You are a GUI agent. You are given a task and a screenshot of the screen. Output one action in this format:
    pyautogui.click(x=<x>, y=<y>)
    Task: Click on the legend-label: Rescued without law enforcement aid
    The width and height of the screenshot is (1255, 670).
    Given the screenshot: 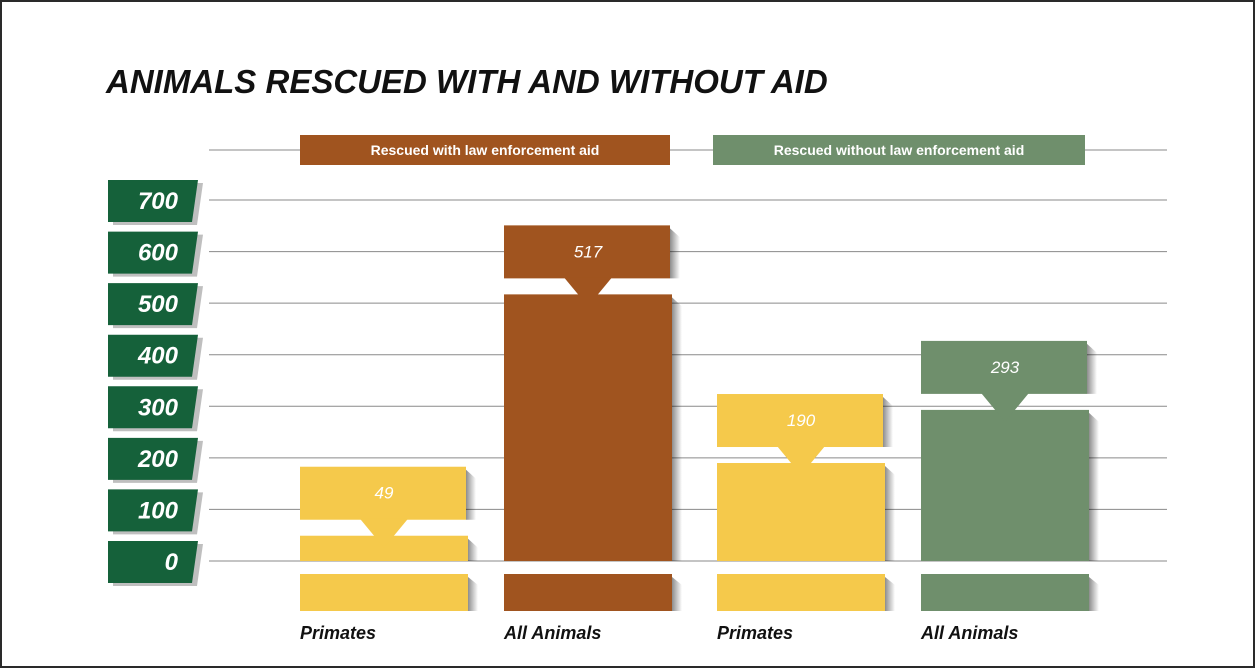 What is the action you would take?
    pyautogui.click(x=899, y=150)
    